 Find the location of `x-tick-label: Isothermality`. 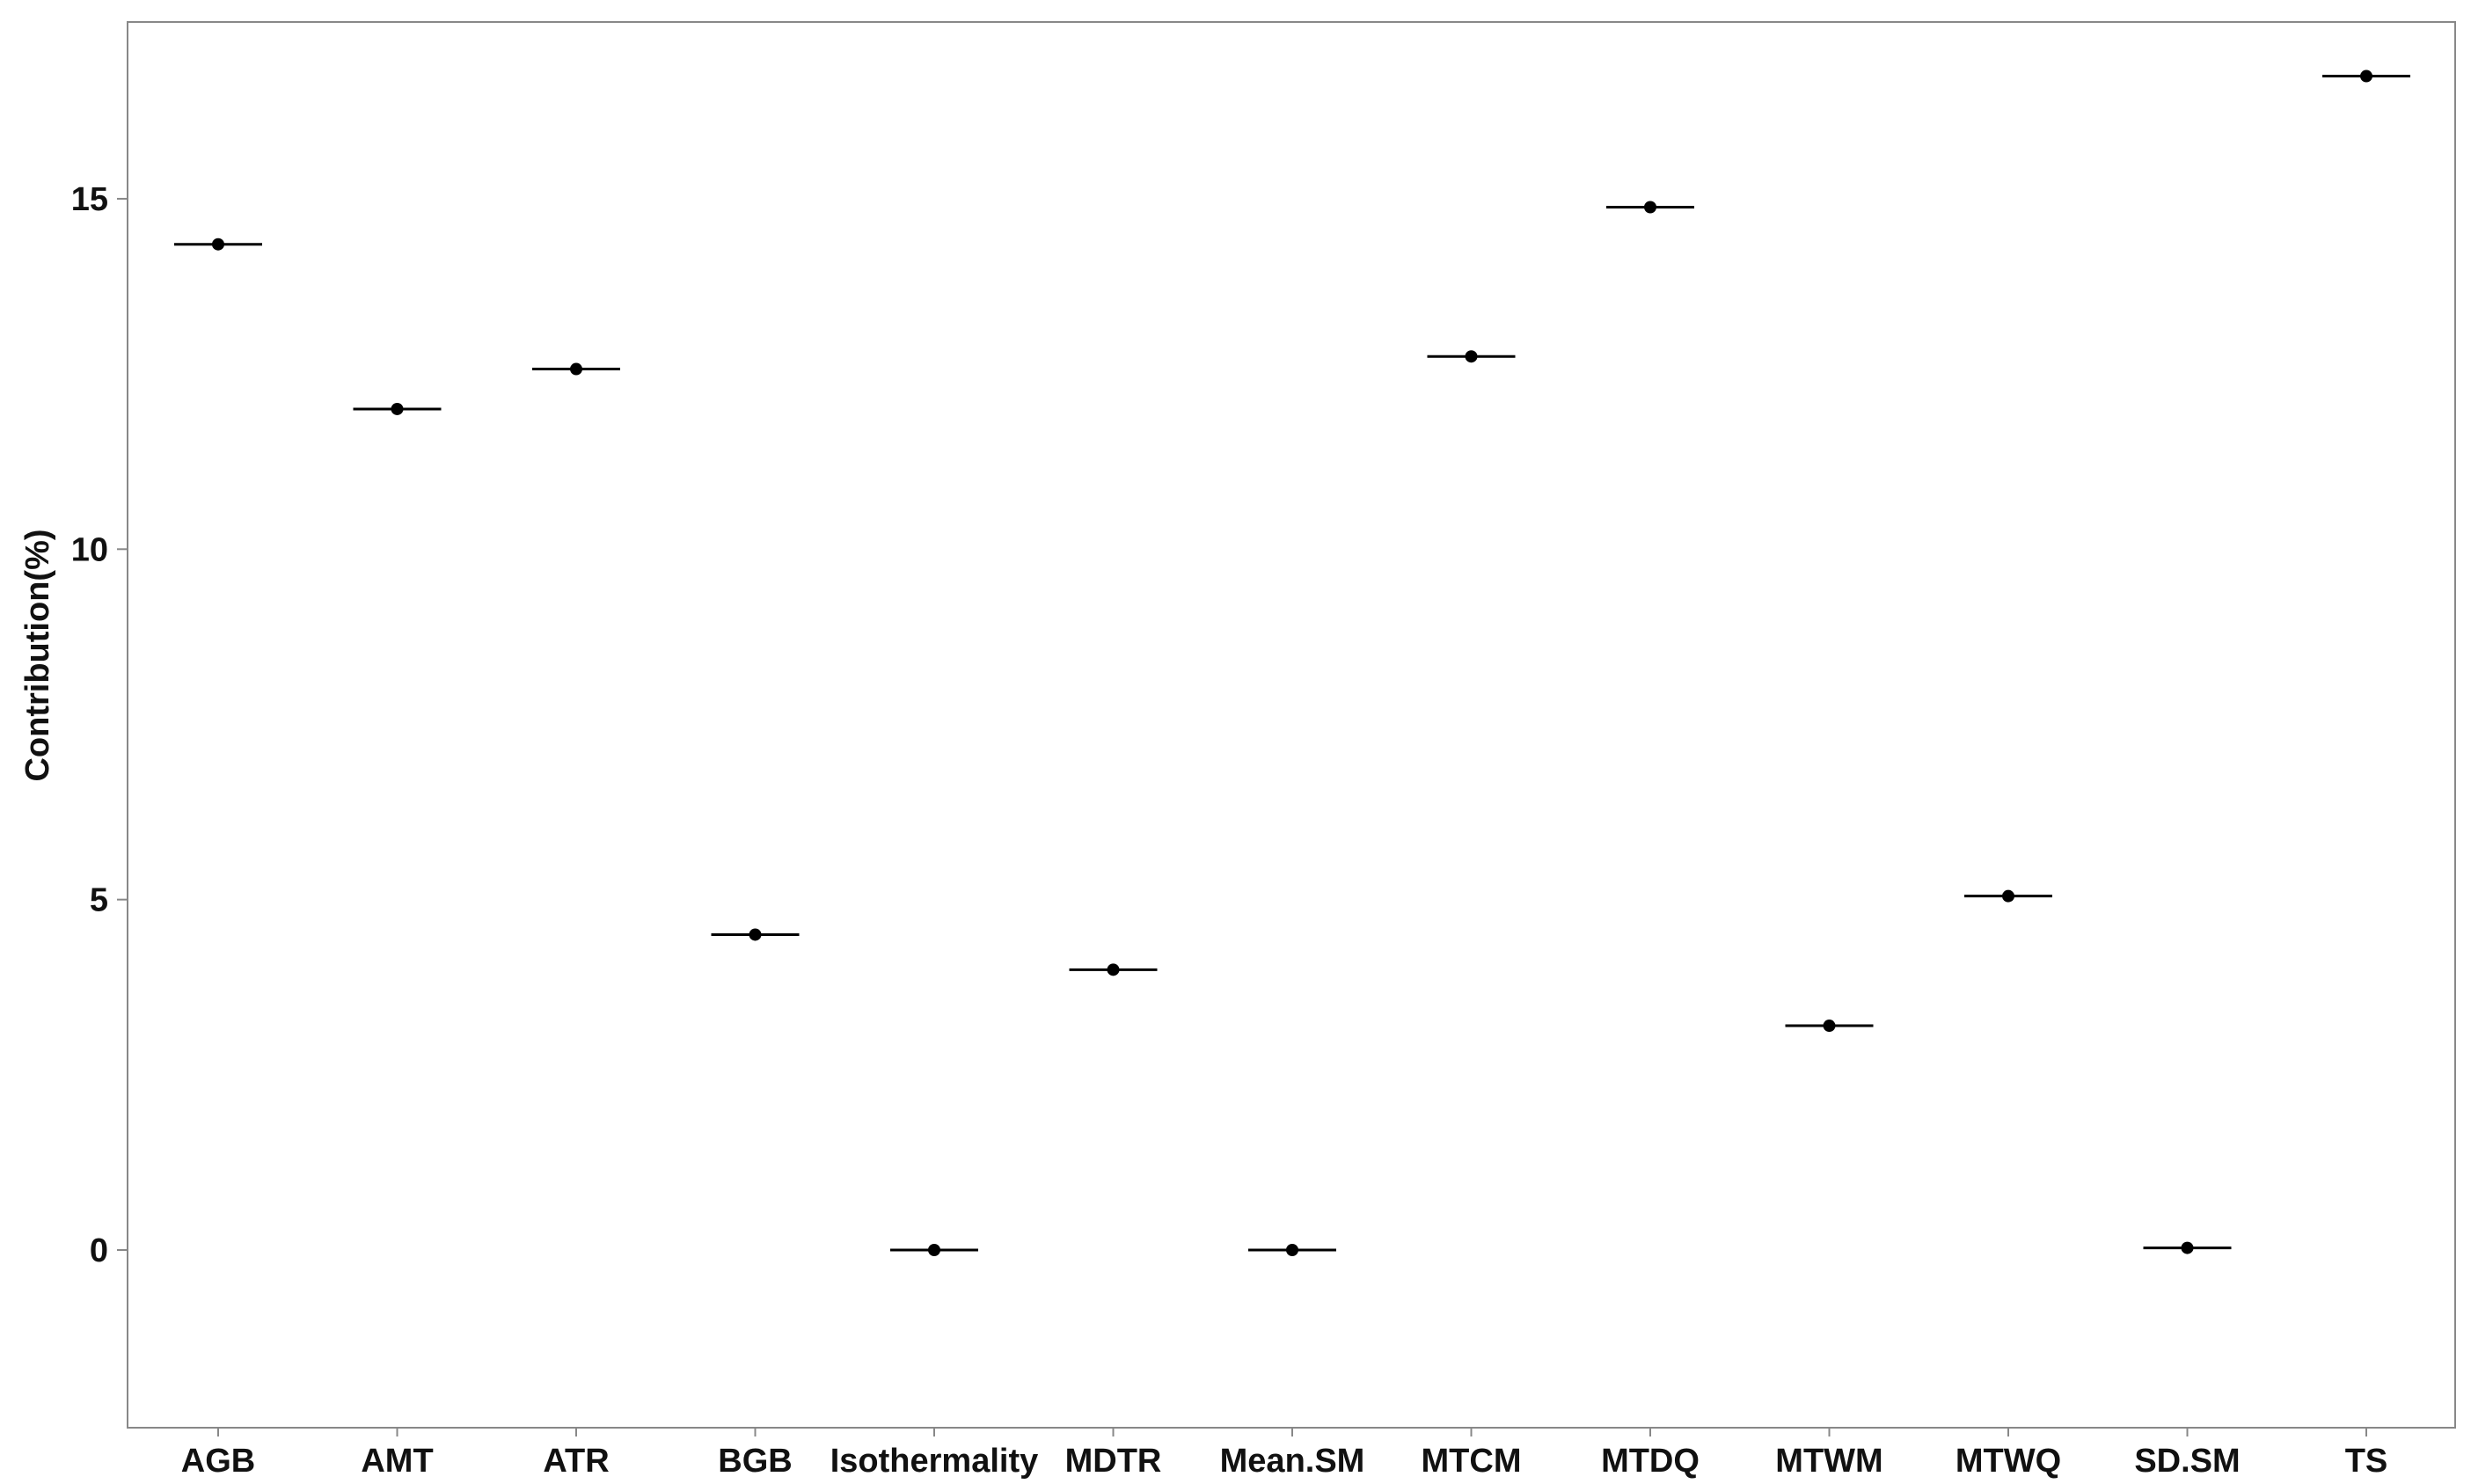

x-tick-label: Isothermality is located at coordinates (935, 1461).